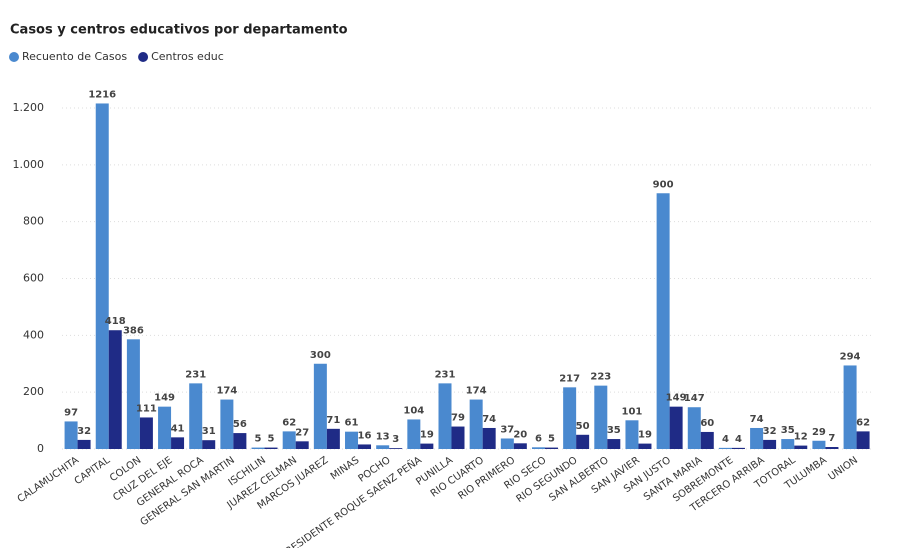  Describe the element at coordinates (29, 107) in the screenshot. I see `y-tick-label: 1.200` at that location.